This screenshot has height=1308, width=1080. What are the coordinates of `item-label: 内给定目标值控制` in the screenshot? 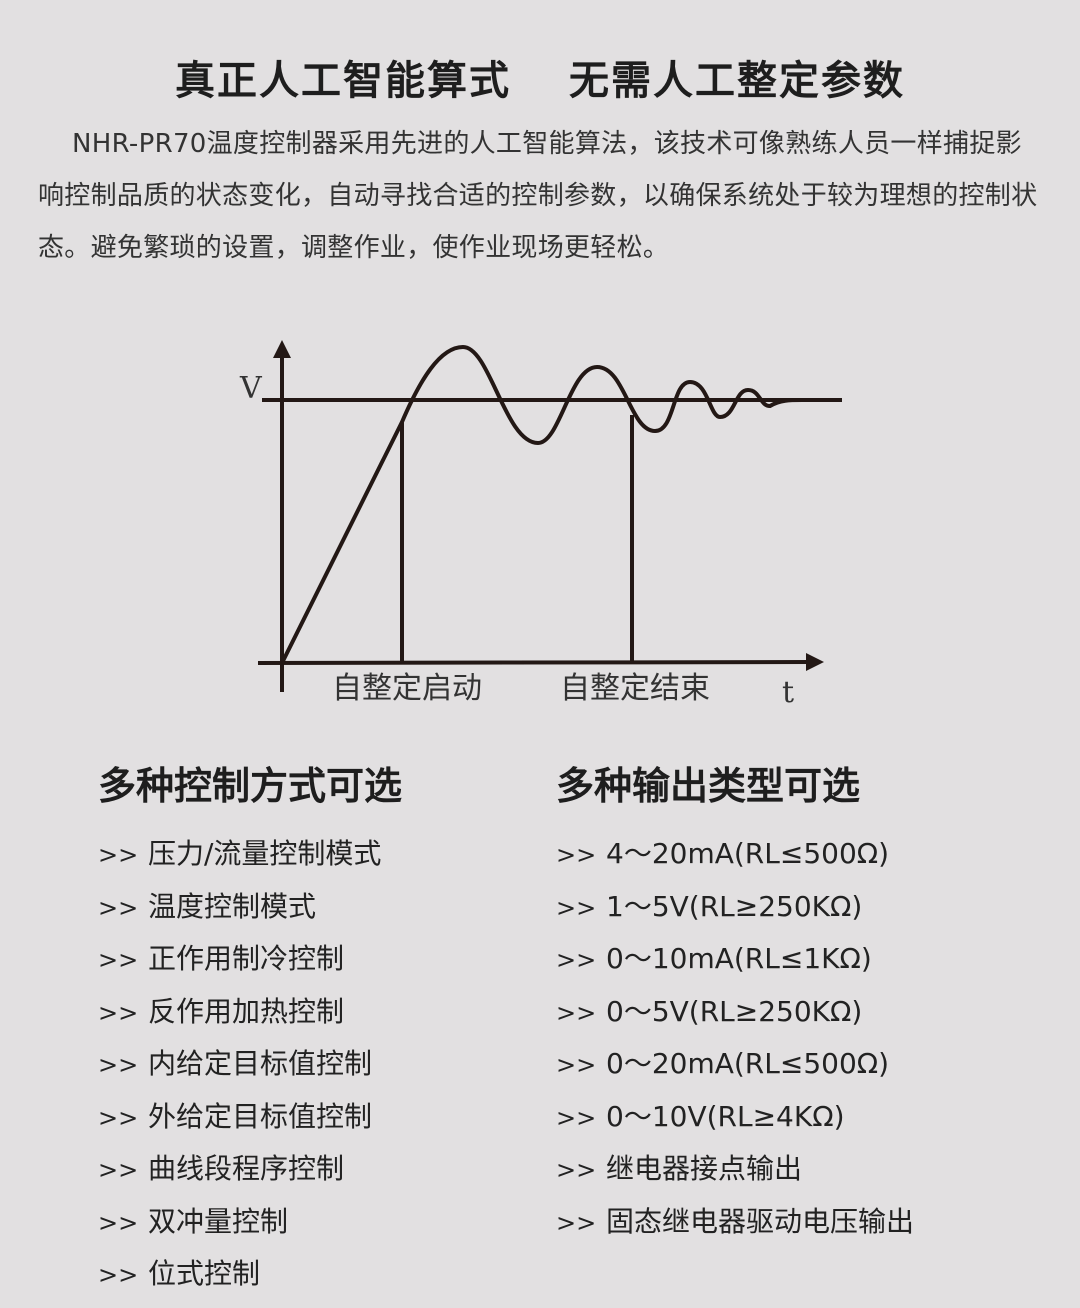 It's located at (260, 1063).